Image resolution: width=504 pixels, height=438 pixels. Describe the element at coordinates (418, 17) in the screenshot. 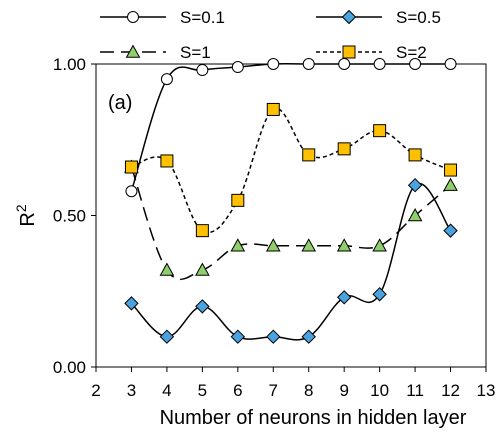

I see `legend-label: S=0.5` at that location.